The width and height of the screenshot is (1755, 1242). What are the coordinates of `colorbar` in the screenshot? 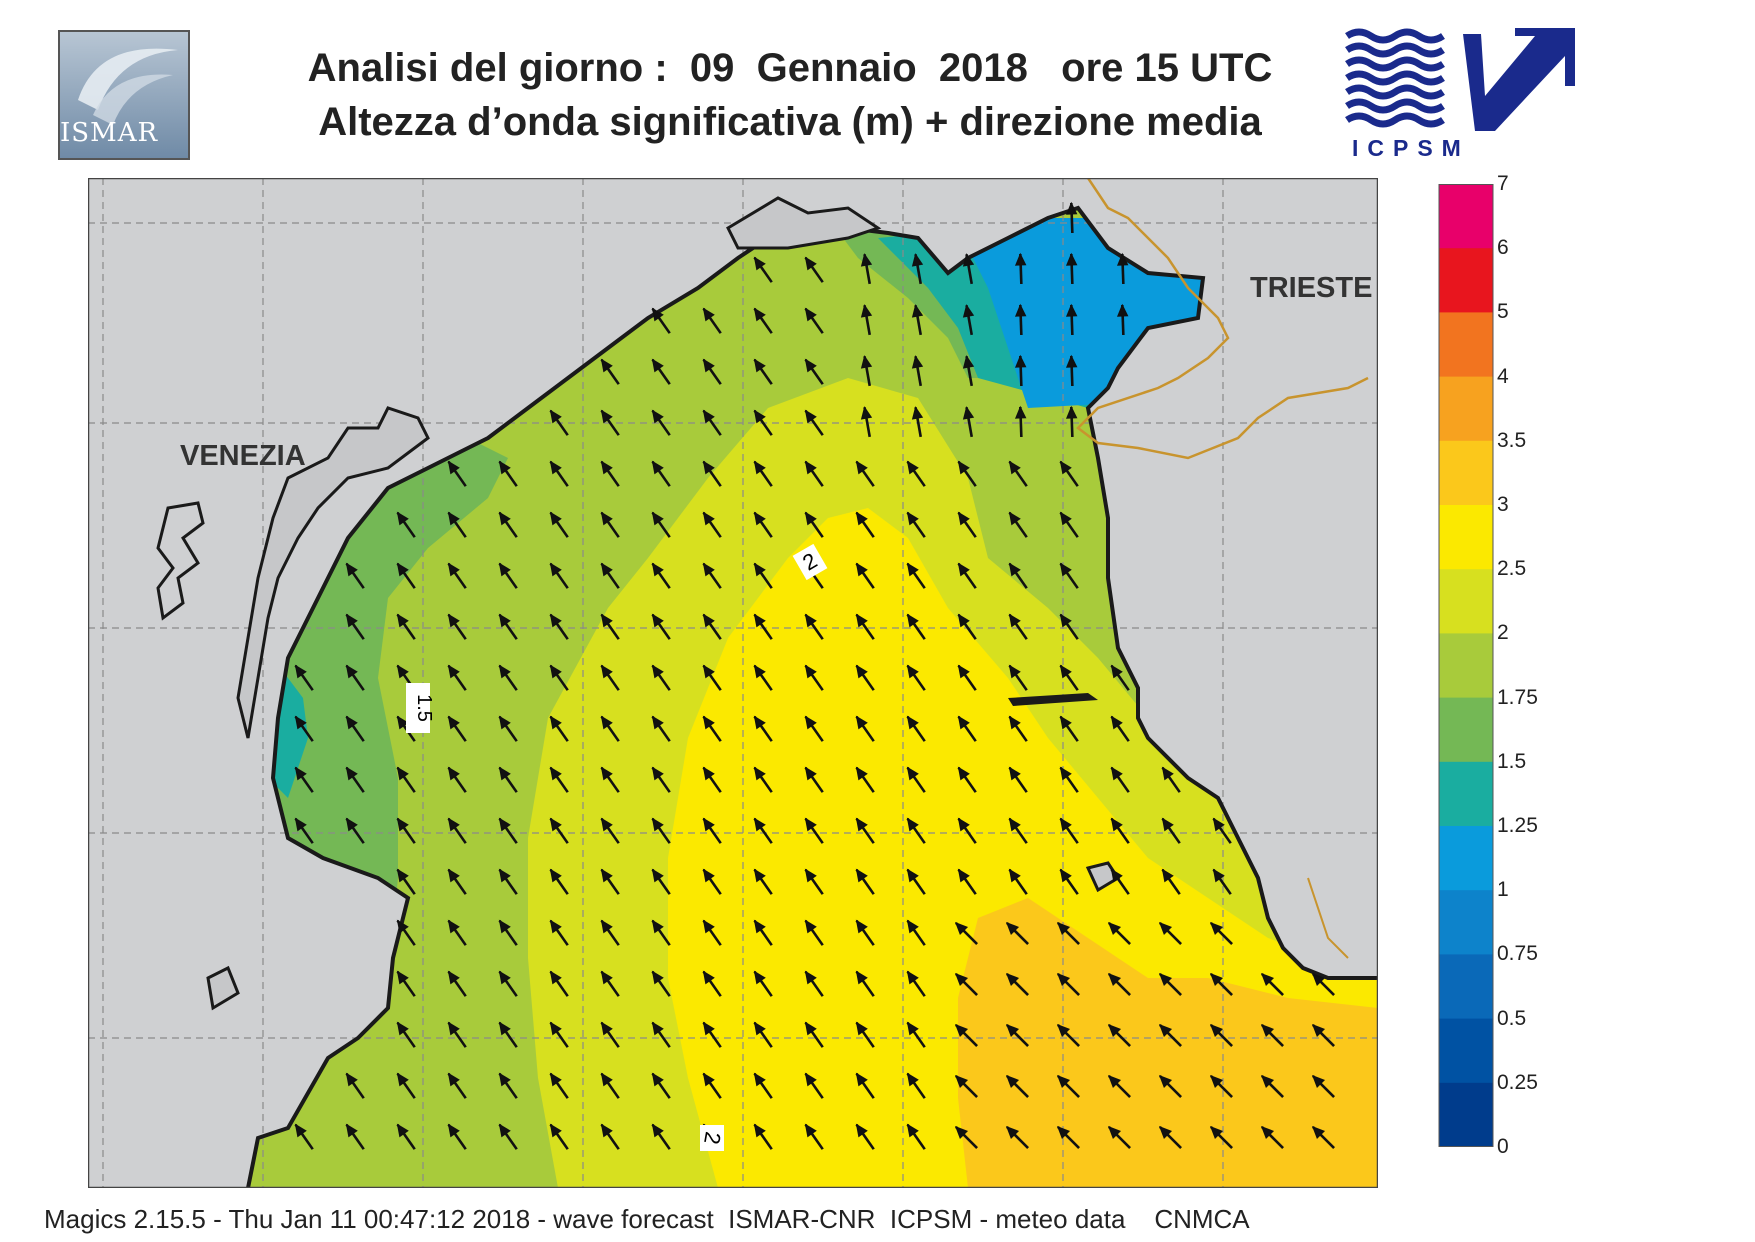 It's located at (1466, 665).